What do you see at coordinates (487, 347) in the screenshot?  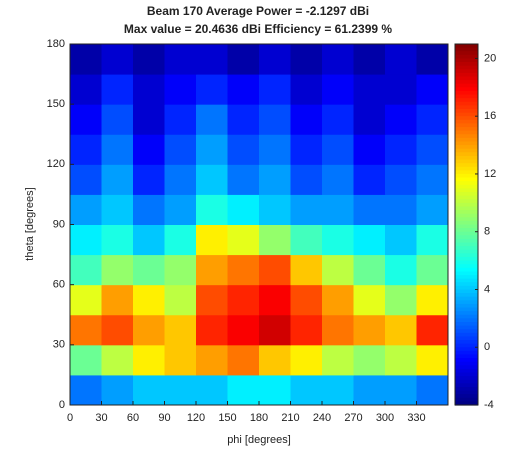 I see `colorbar-tick-label: 0` at bounding box center [487, 347].